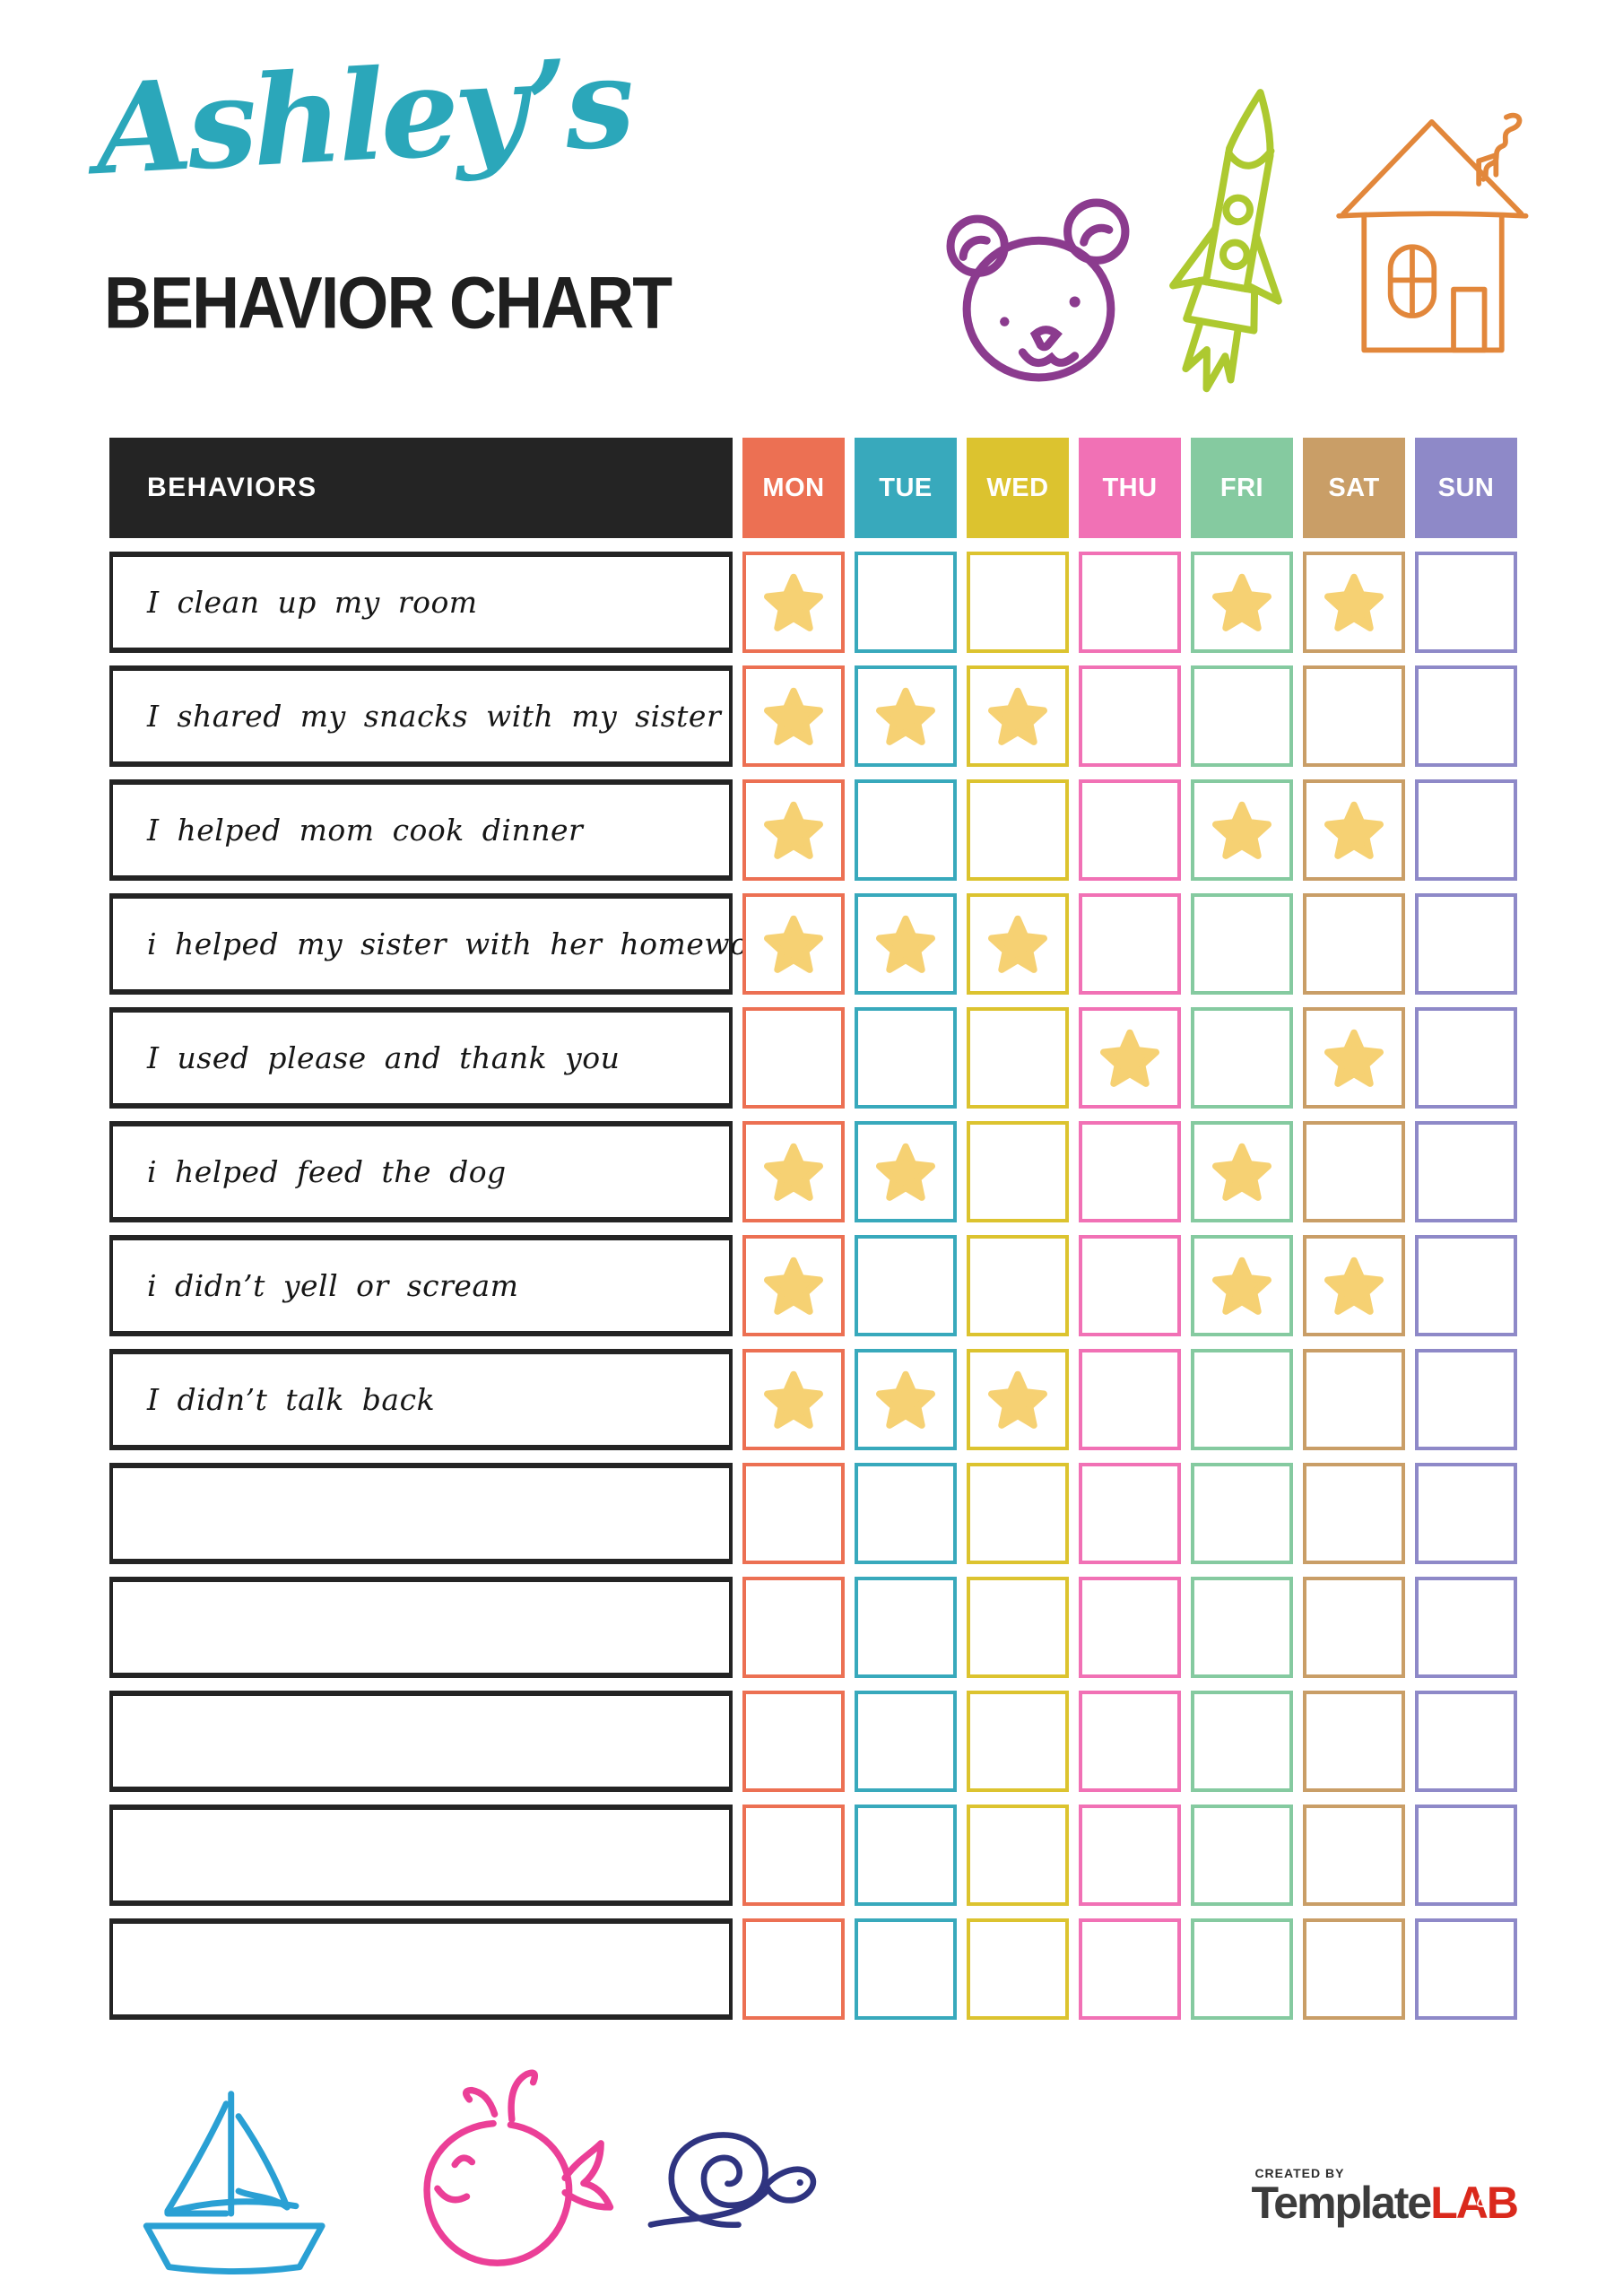 This screenshot has height=2296, width=1623. Describe the element at coordinates (1130, 1969) in the screenshot. I see `cell-thu-row13` at that location.